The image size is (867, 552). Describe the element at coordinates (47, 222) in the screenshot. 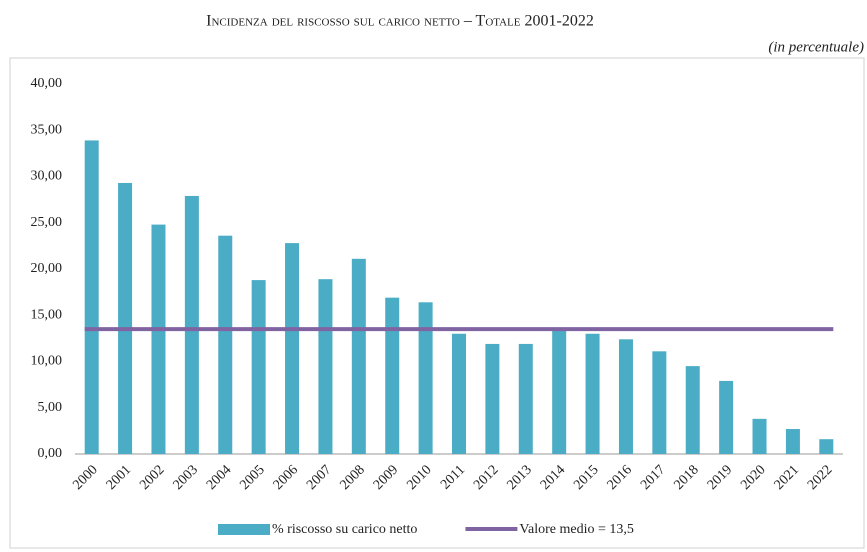

I see `y-tick-label: 25,00` at that location.